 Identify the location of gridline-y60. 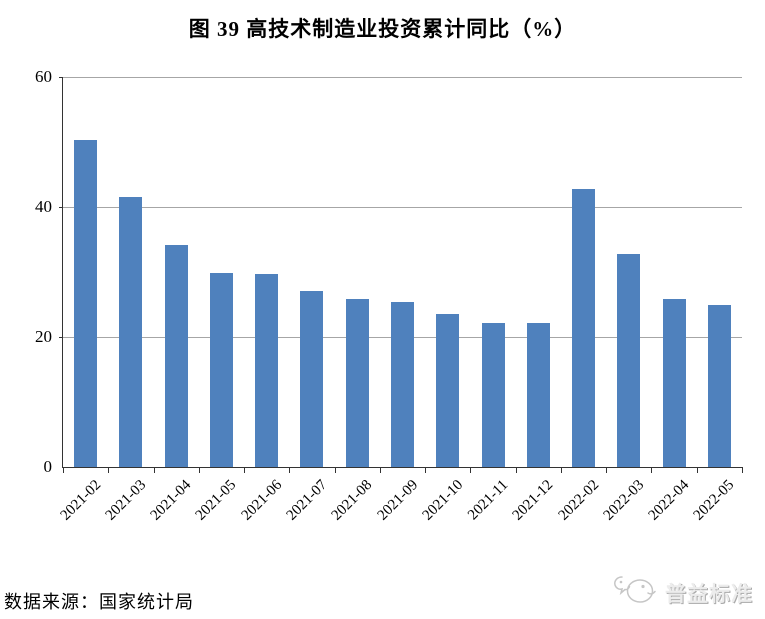
(402, 77).